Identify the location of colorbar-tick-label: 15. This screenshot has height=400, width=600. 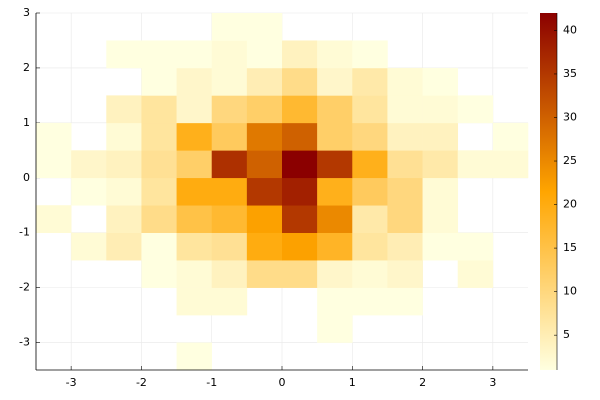
(570, 247).